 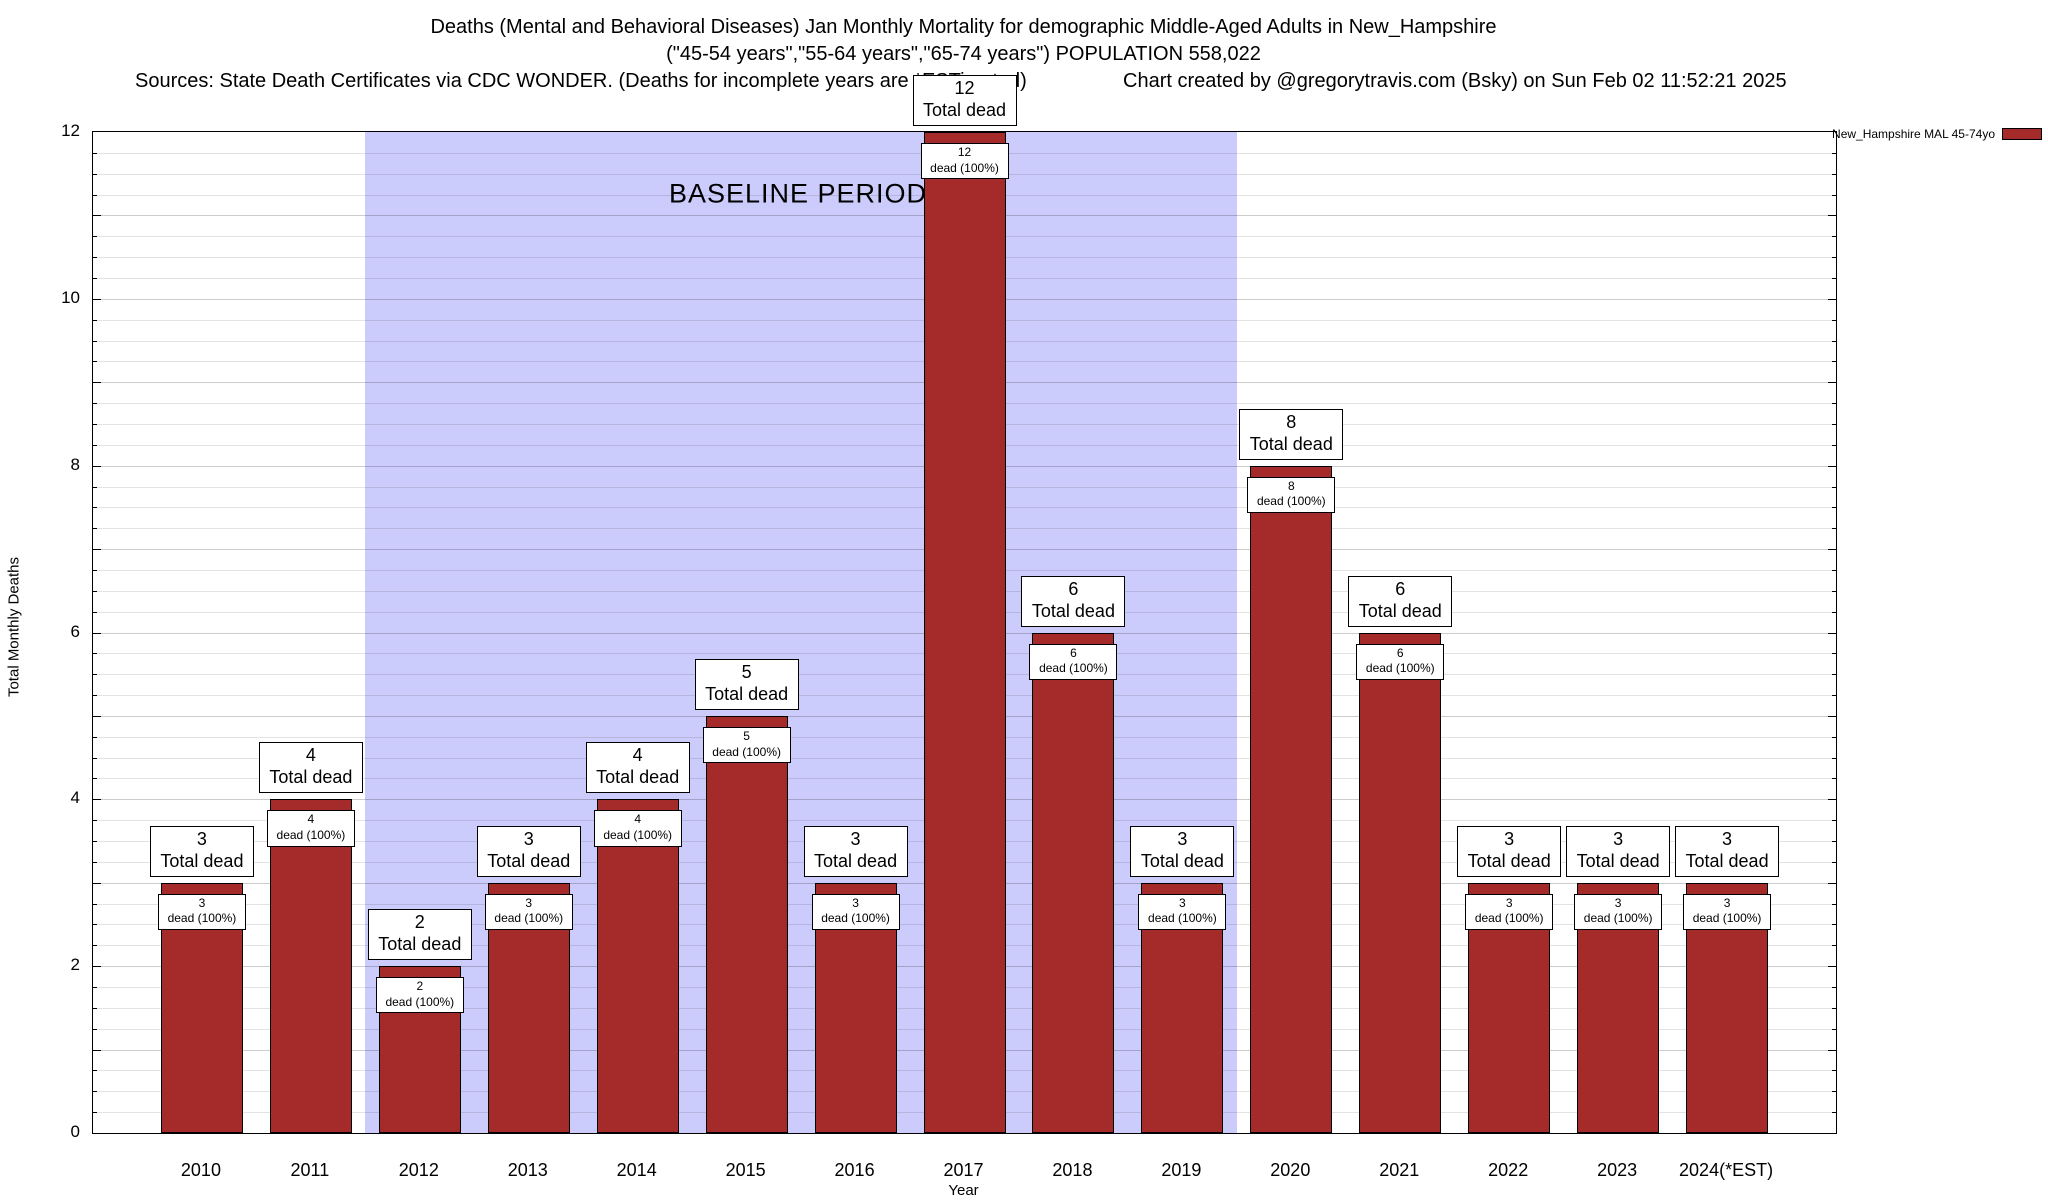 I want to click on x-axis-title: Year, so click(x=963, y=1190).